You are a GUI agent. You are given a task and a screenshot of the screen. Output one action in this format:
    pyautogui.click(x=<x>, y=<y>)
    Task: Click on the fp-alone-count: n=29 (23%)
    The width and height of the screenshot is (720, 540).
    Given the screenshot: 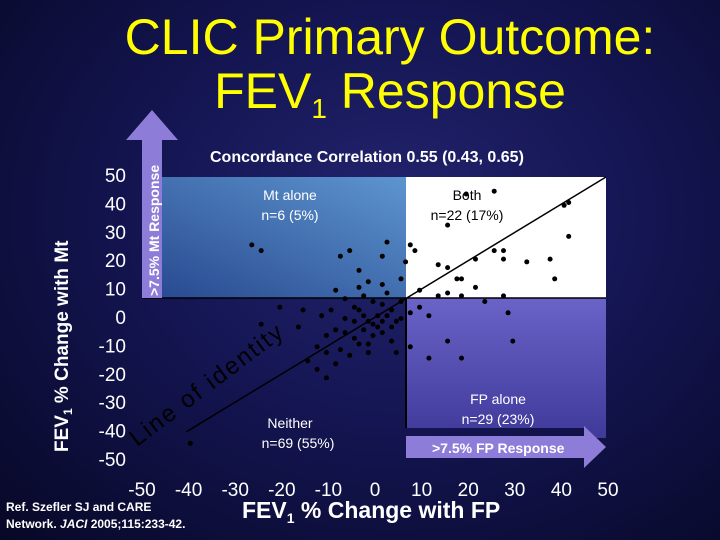 What is the action you would take?
    pyautogui.click(x=498, y=419)
    